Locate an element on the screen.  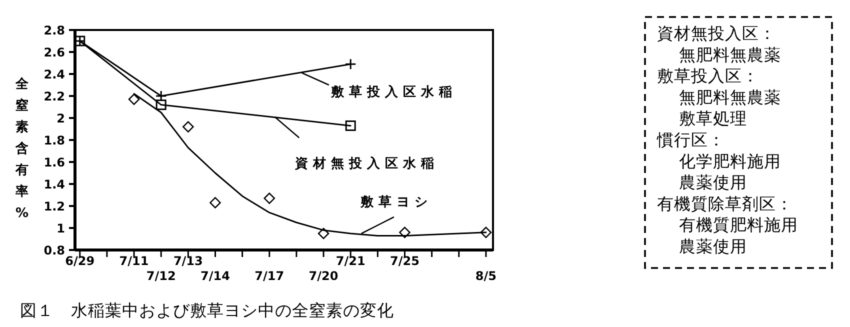
x-tick-label: 8/5 is located at coordinates (486, 276).